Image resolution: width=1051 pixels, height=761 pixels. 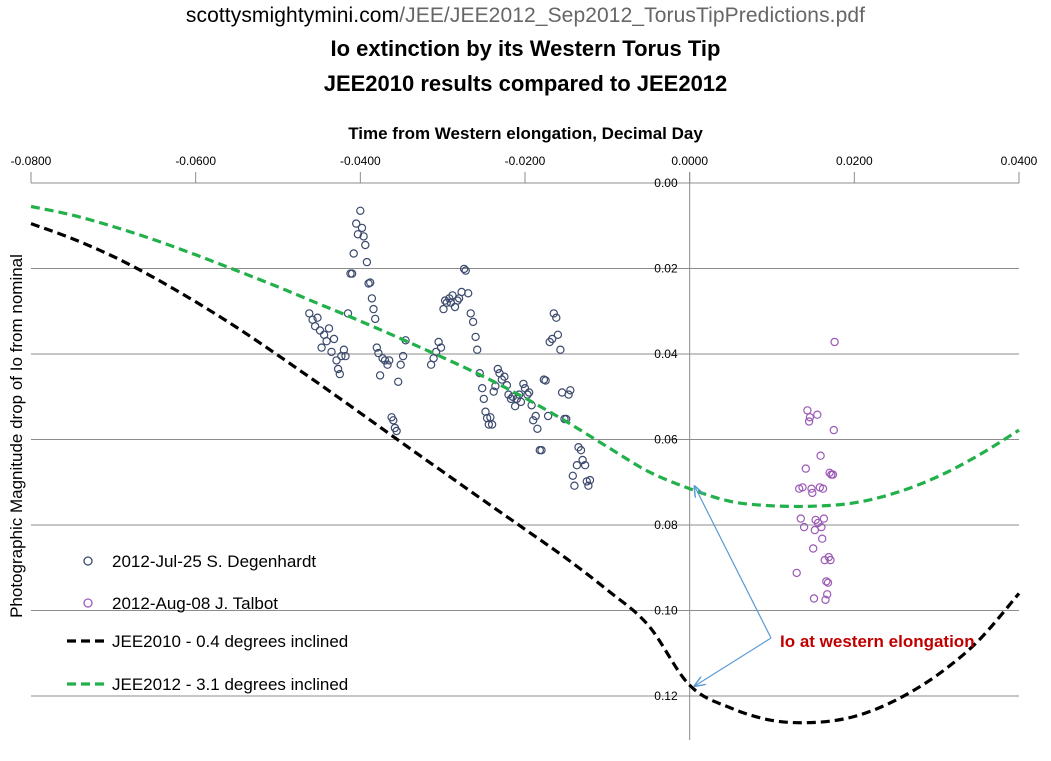 What do you see at coordinates (195, 161) in the screenshot?
I see `x-tick-label: -0.0600` at bounding box center [195, 161].